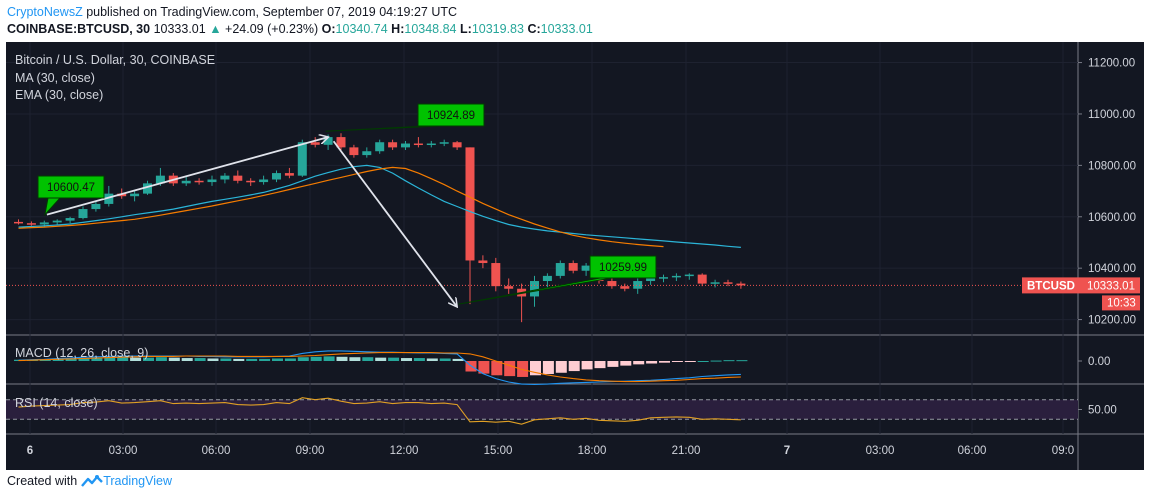  Describe the element at coordinates (451, 116) in the screenshot. I see `callout-label: 10924.89` at that location.